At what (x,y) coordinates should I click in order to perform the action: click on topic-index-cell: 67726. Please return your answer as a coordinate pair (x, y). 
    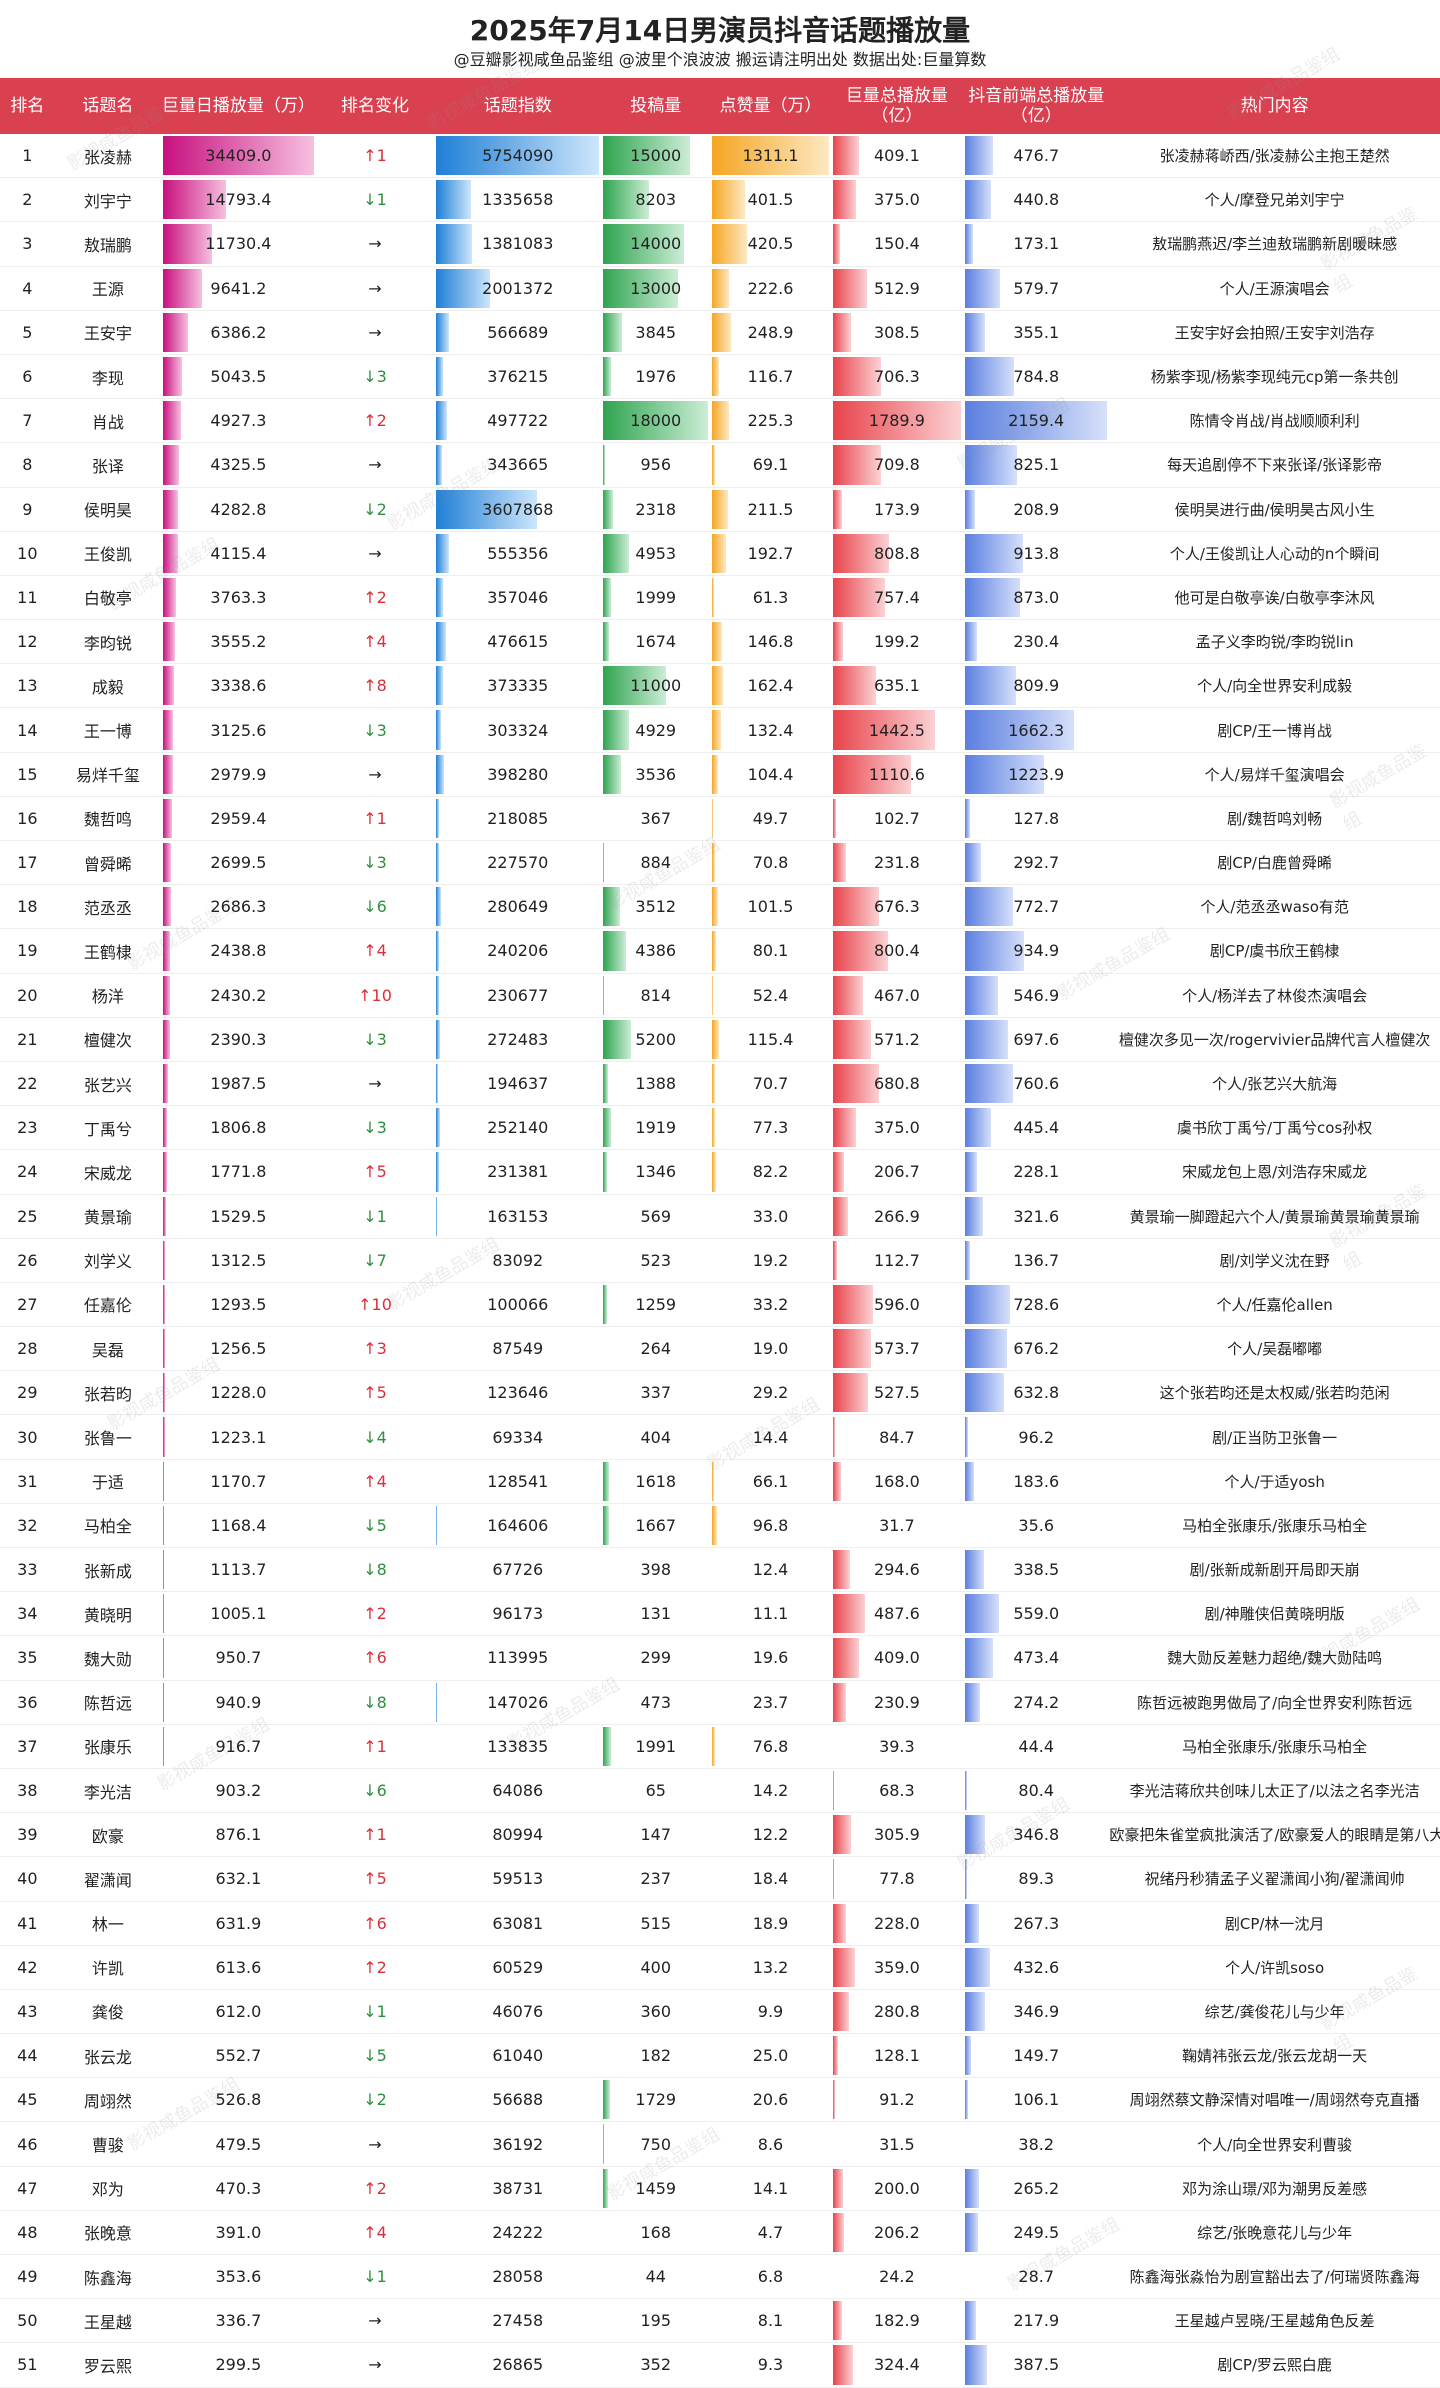
    Looking at the image, I should click on (517, 1570).